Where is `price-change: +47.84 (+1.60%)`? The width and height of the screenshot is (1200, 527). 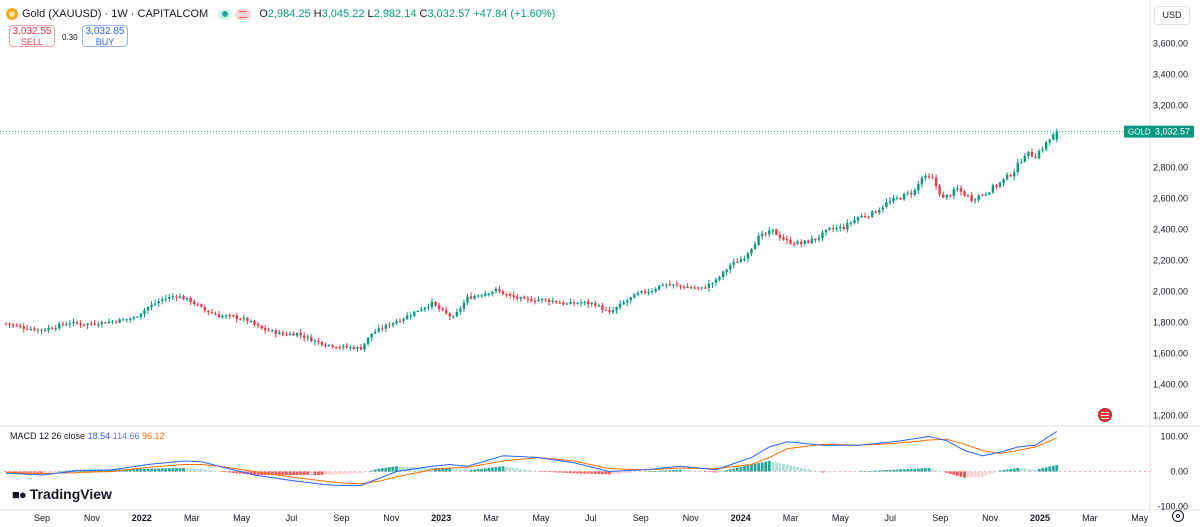 price-change: +47.84 (+1.60%) is located at coordinates (514, 14).